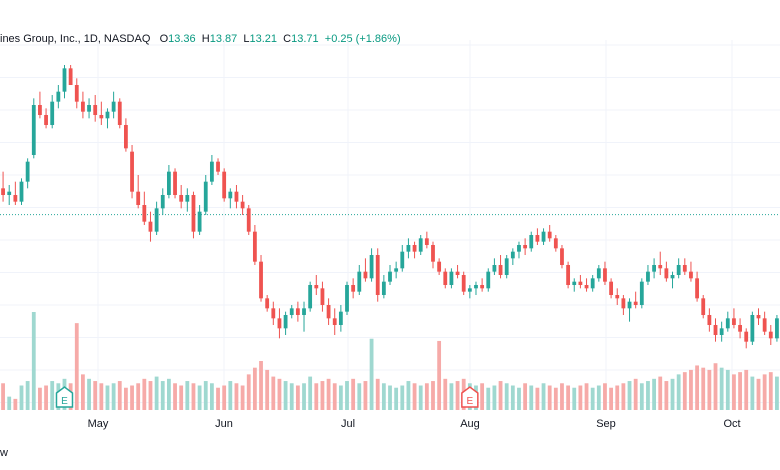  What do you see at coordinates (362, 39) in the screenshot?
I see `change-value: +0.25 (+1.86%)` at bounding box center [362, 39].